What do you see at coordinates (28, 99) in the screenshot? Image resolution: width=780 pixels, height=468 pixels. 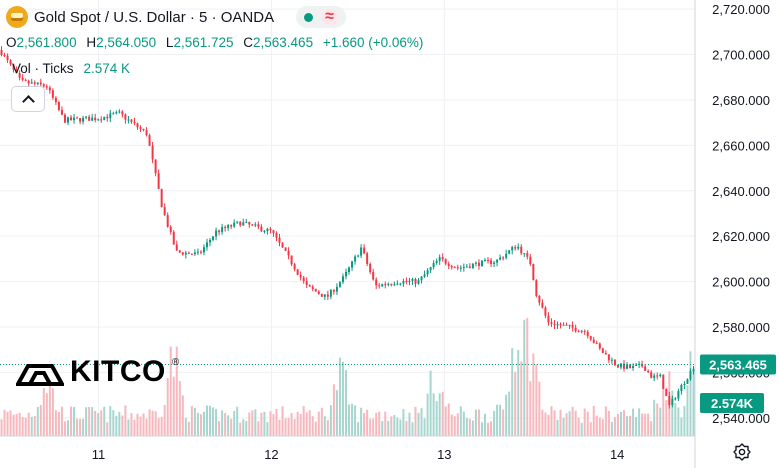 I see `collapse-legend-button` at bounding box center [28, 99].